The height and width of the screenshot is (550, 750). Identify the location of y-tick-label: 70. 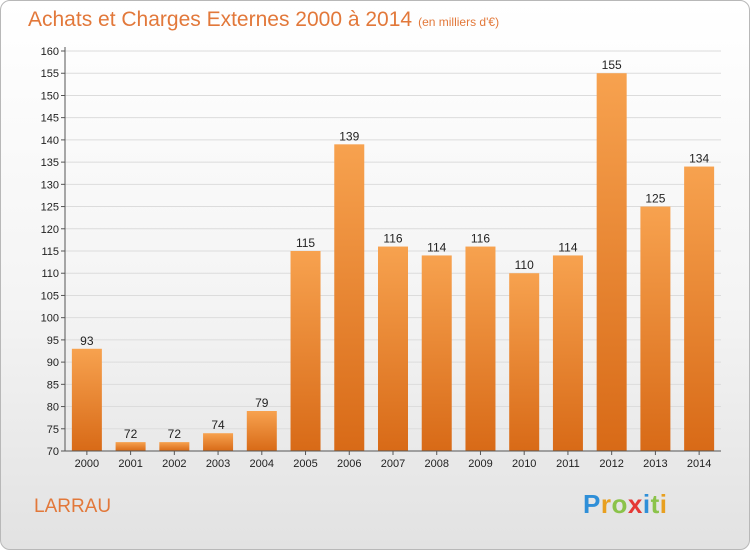
(53, 452).